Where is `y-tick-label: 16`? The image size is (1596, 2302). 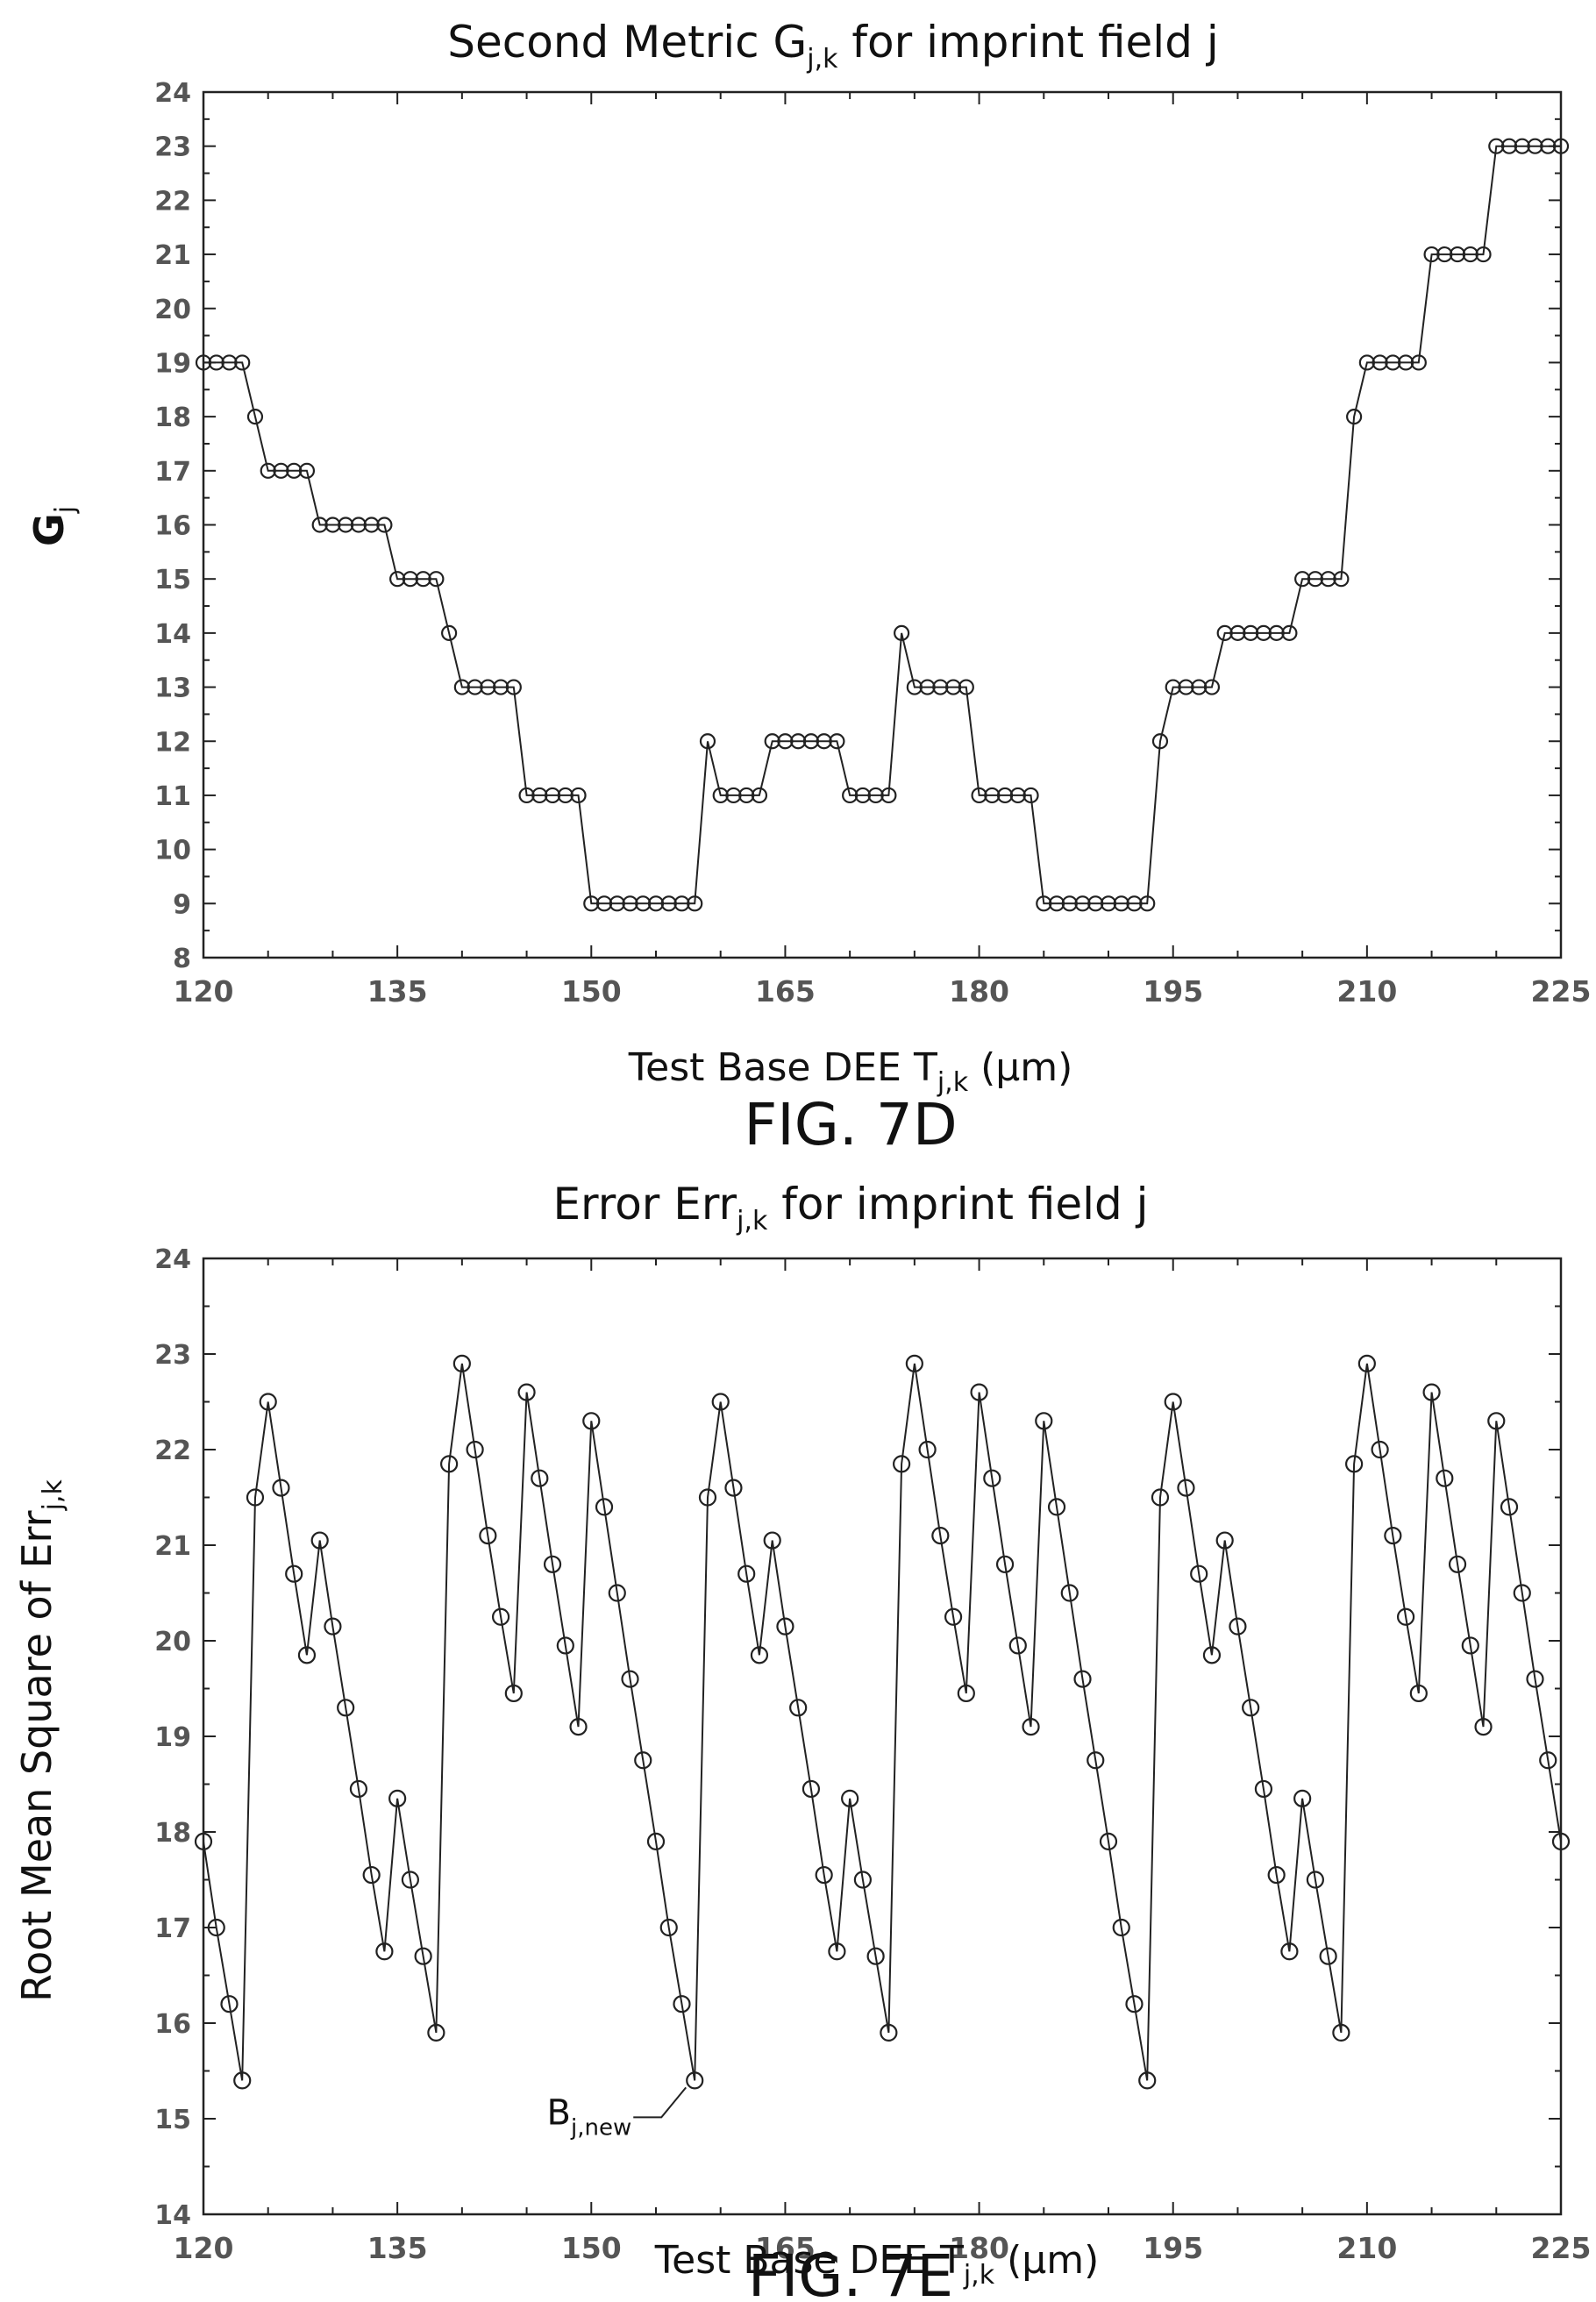 y-tick-label: 16 is located at coordinates (172, 526).